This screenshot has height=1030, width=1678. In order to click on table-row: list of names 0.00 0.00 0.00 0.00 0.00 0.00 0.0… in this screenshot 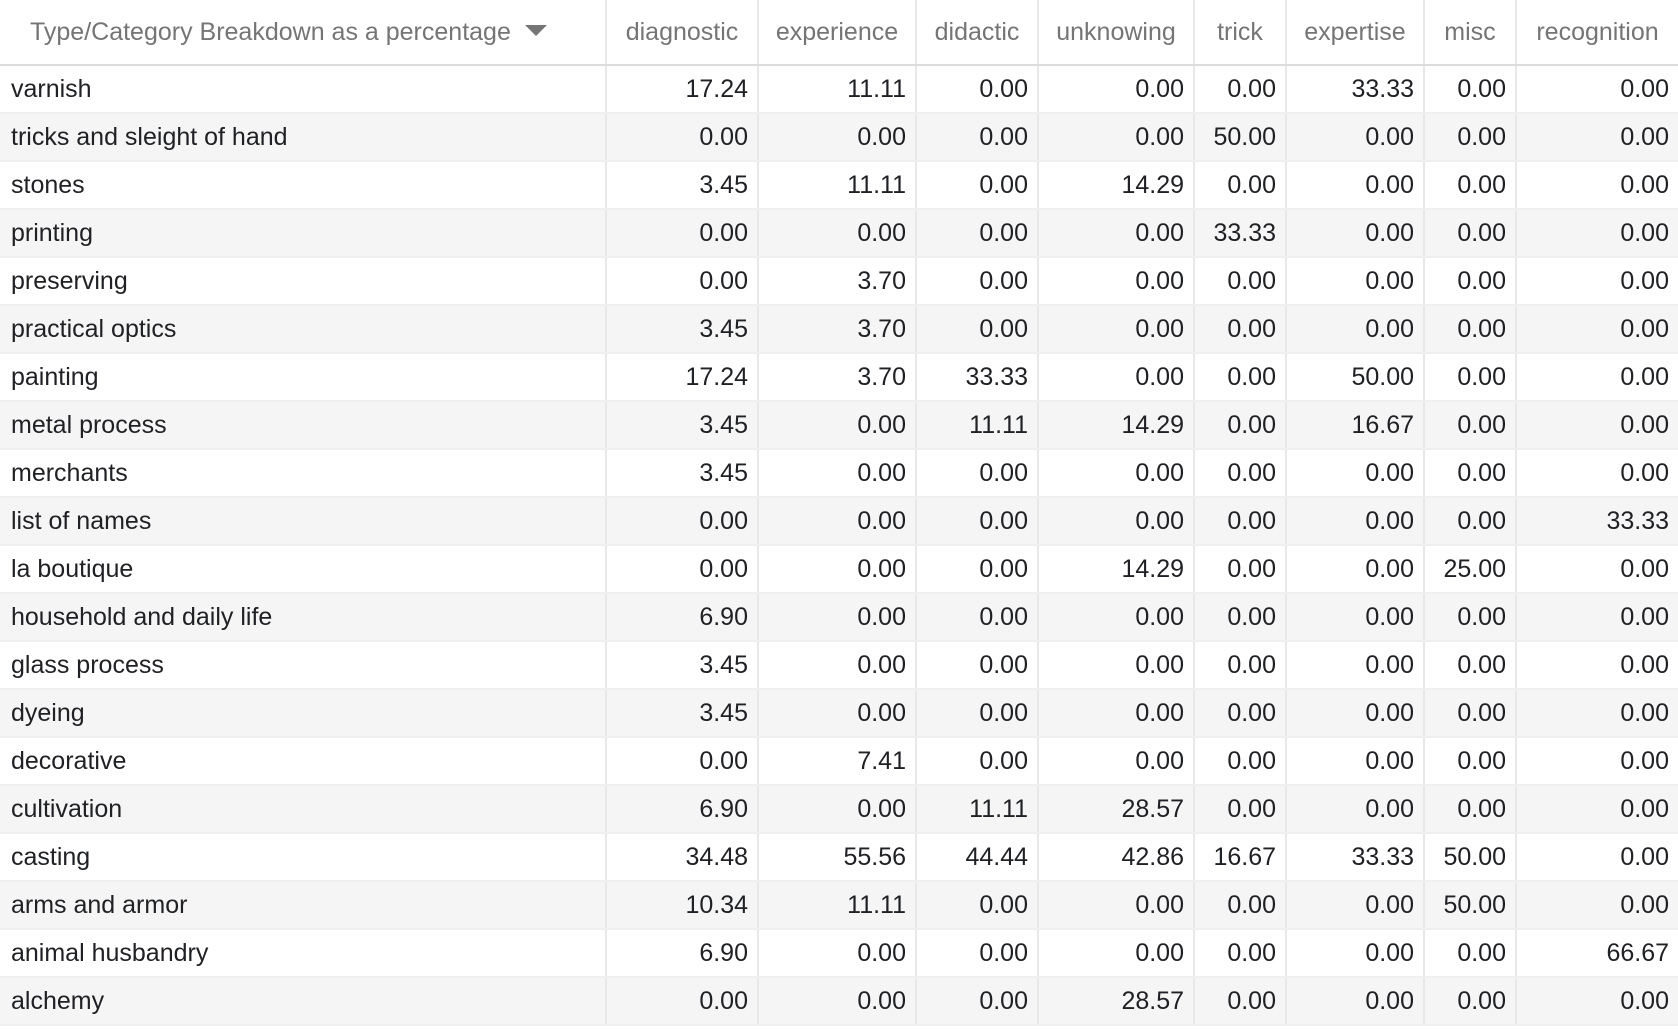, I will do `click(839, 521)`.